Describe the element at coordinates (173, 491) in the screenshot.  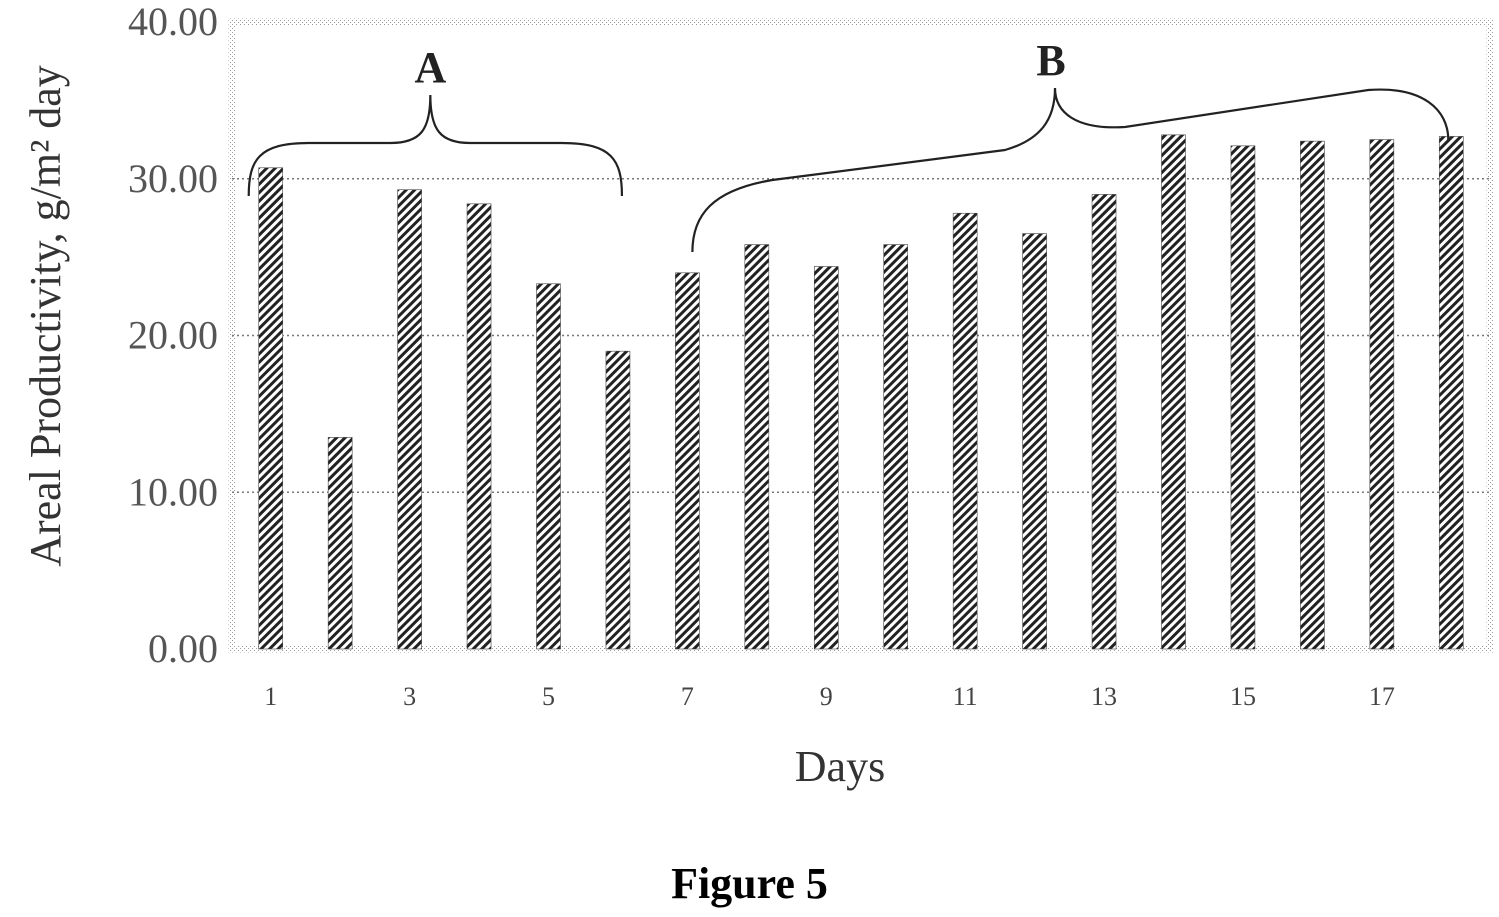
I see `y-tick-label: 10.00` at that location.